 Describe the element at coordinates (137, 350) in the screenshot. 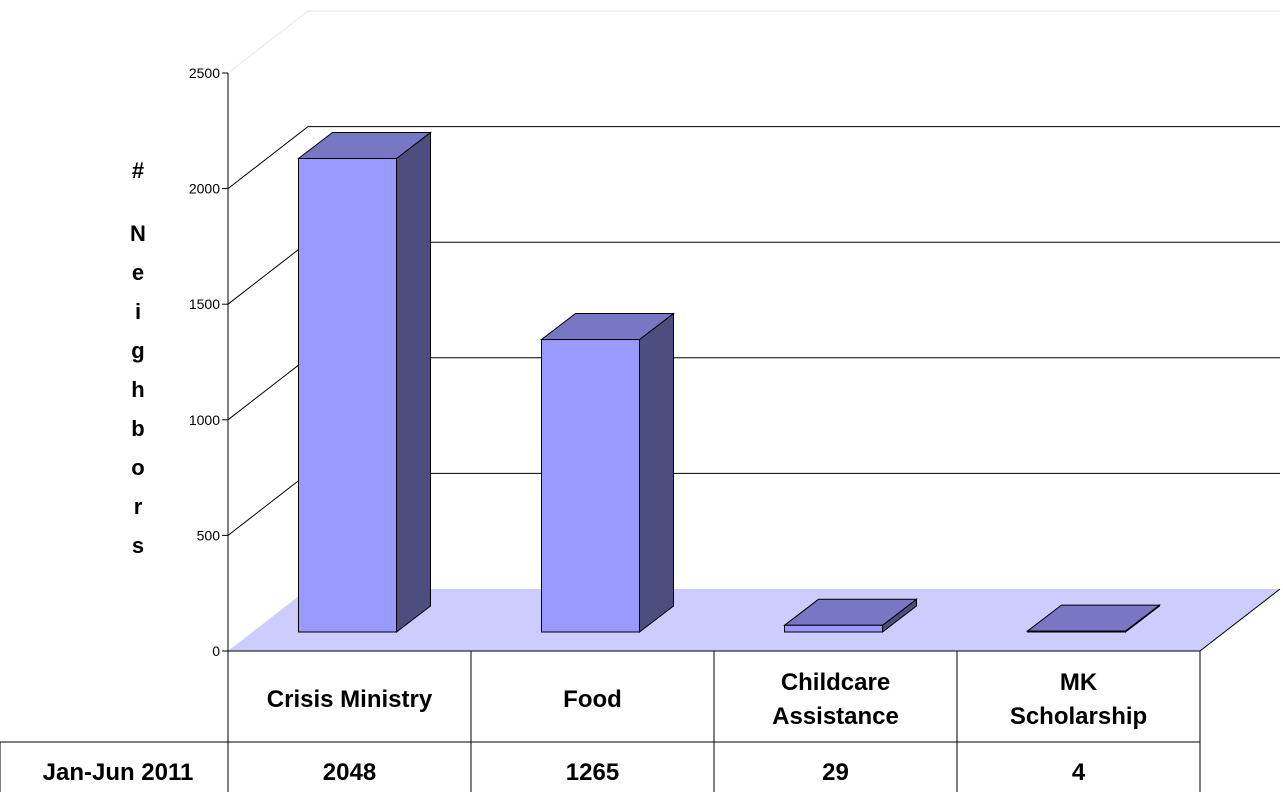

I see `y-label-char: g` at that location.